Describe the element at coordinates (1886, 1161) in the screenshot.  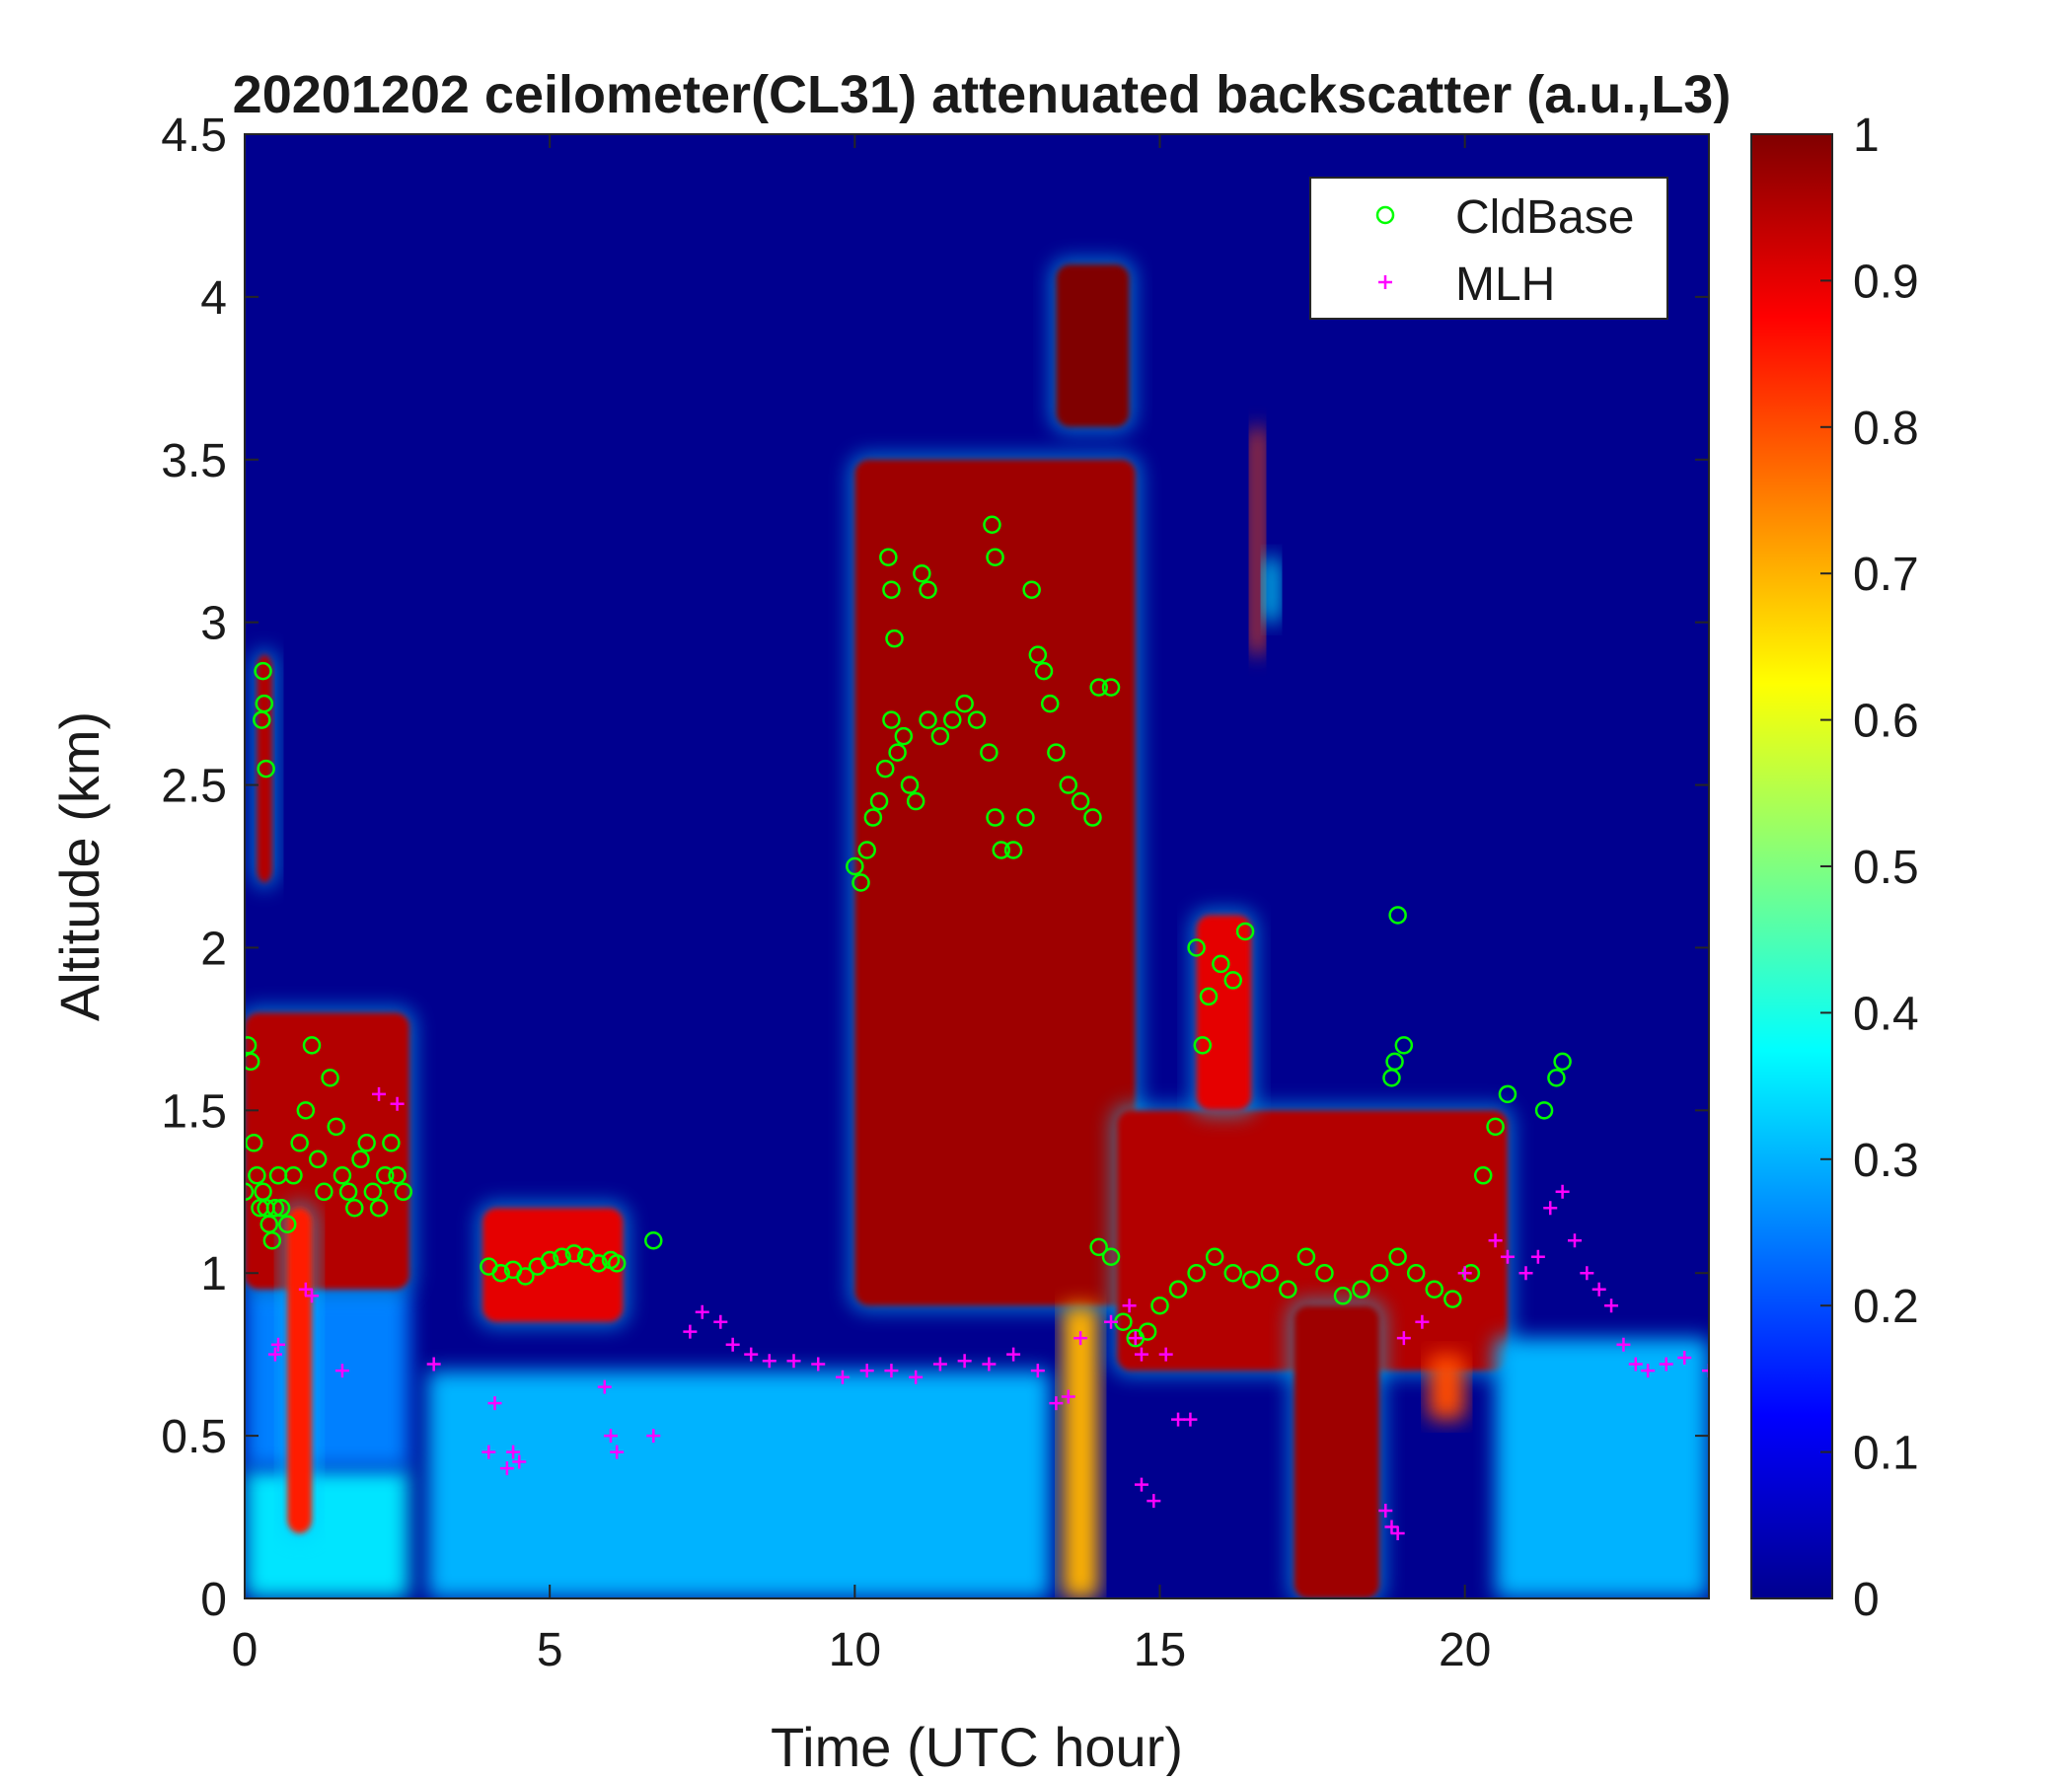
I see `colorbar-tick-label: 0.3` at that location.